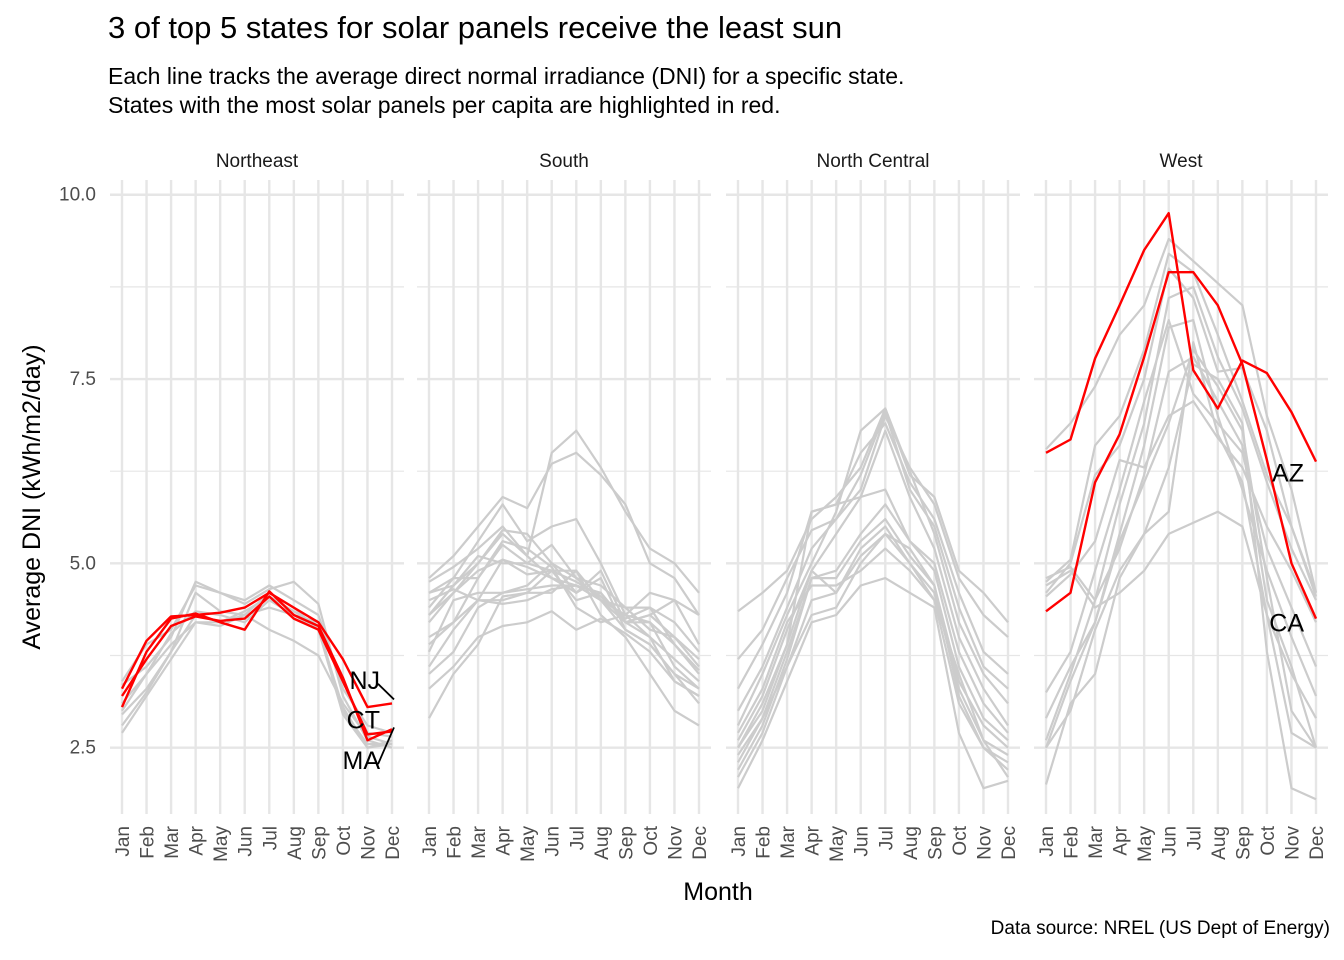 The width and height of the screenshot is (1344, 960). I want to click on state-label: MA, so click(362, 761).